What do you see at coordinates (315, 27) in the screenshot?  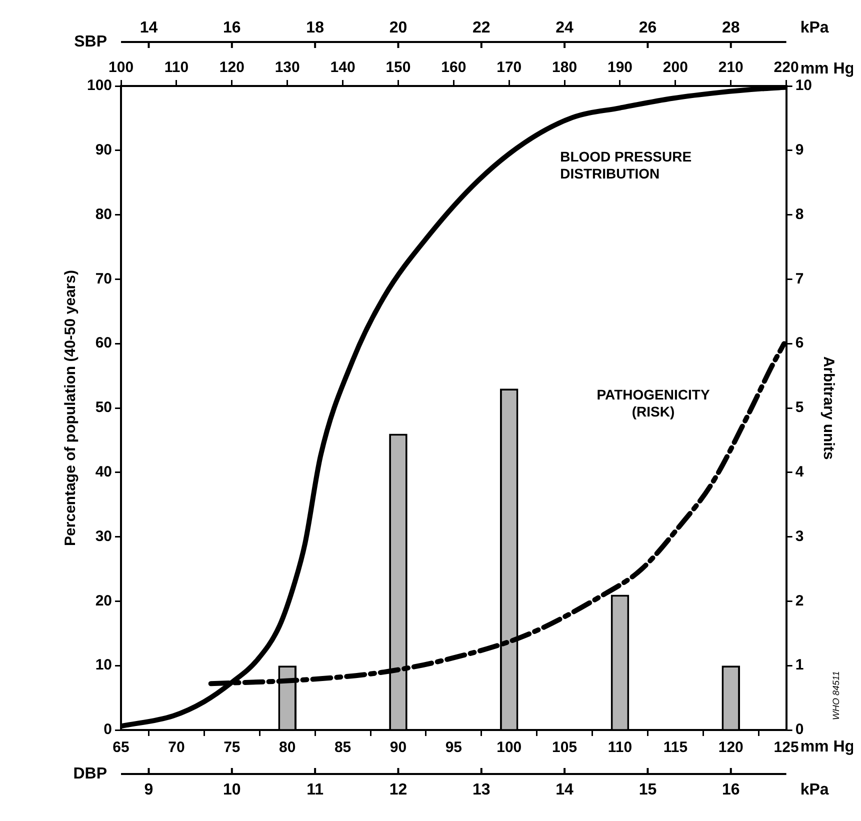 I see `text: 18` at bounding box center [315, 27].